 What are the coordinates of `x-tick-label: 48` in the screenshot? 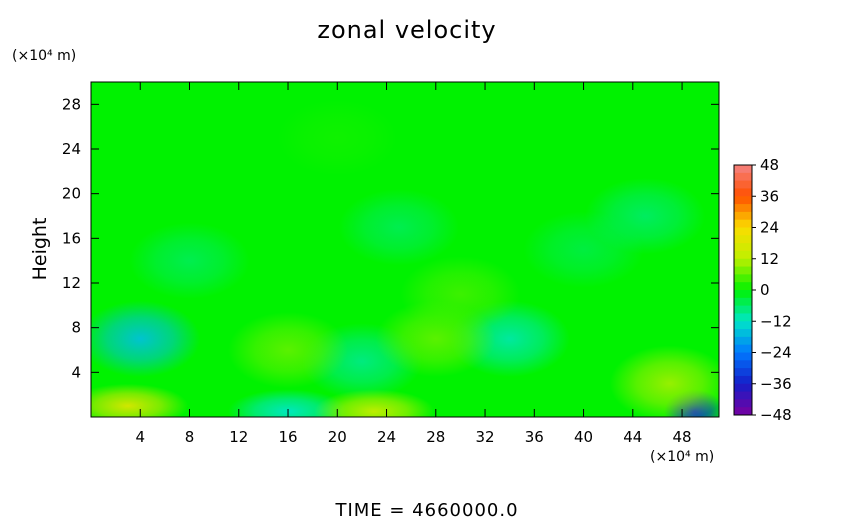 It's located at (682, 437).